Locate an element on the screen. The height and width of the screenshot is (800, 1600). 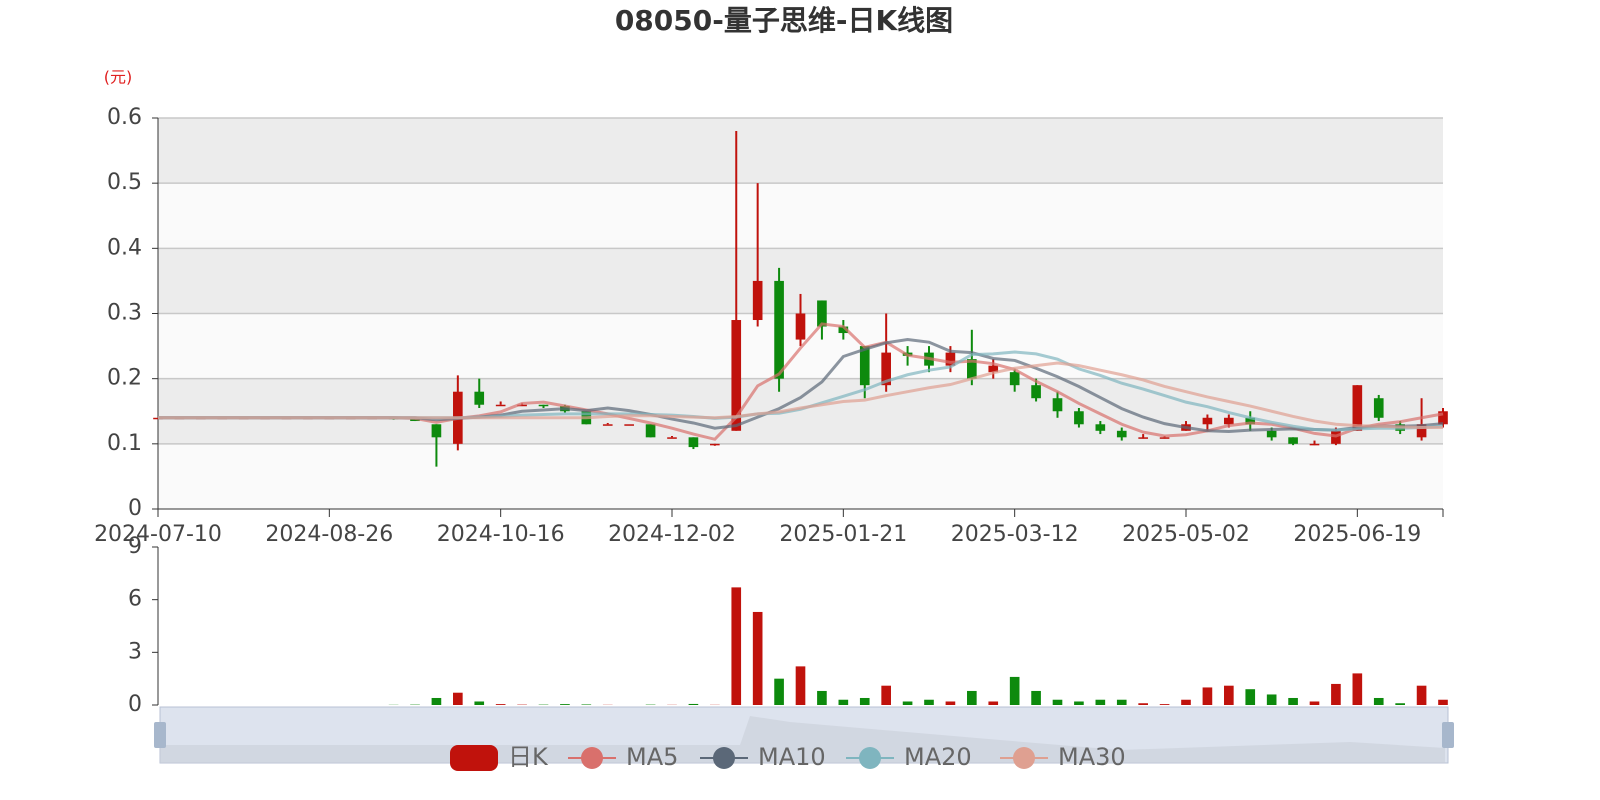
volume-tick-label: 0 is located at coordinates (135, 704).